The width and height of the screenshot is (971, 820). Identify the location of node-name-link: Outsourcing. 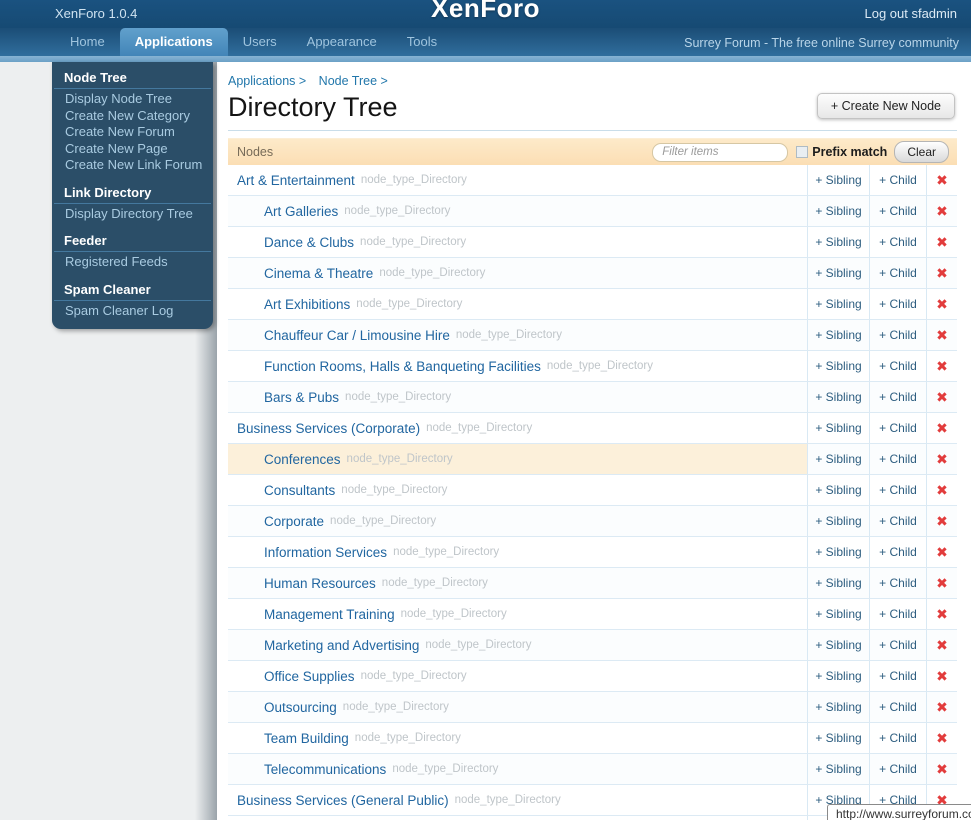
(300, 707).